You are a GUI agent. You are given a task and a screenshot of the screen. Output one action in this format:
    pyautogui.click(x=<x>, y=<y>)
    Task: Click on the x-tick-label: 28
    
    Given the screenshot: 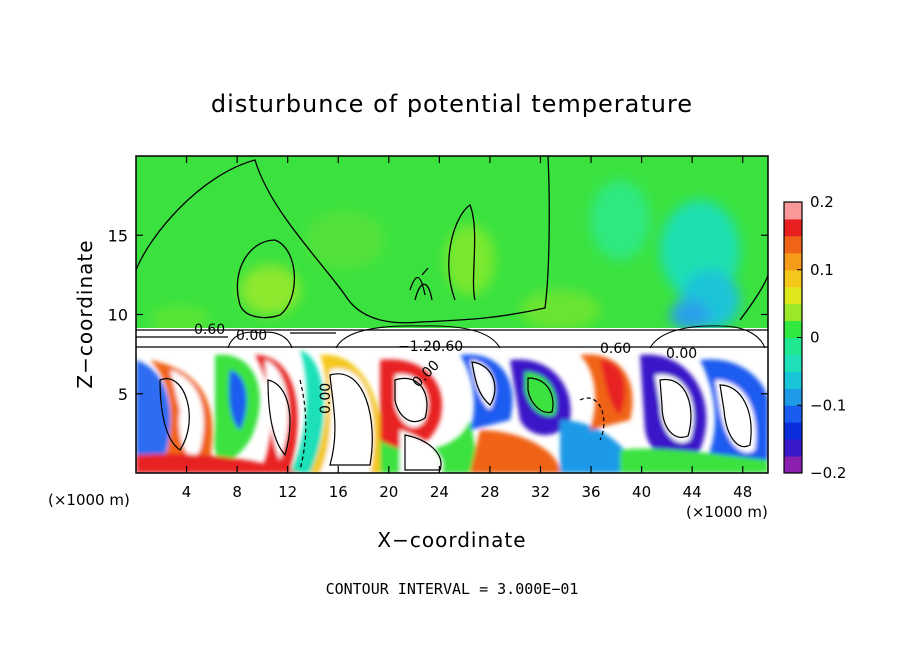 What is the action you would take?
    pyautogui.click(x=489, y=492)
    